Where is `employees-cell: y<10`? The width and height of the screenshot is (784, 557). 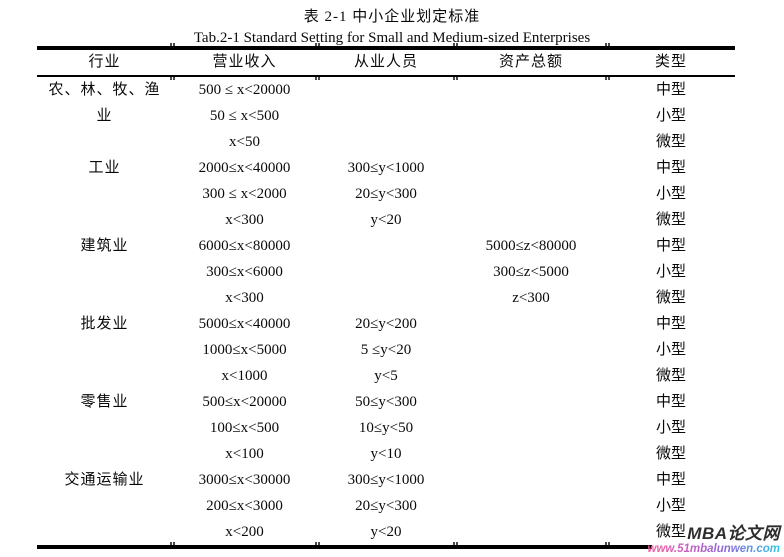 employees-cell: y<10 is located at coordinates (386, 454).